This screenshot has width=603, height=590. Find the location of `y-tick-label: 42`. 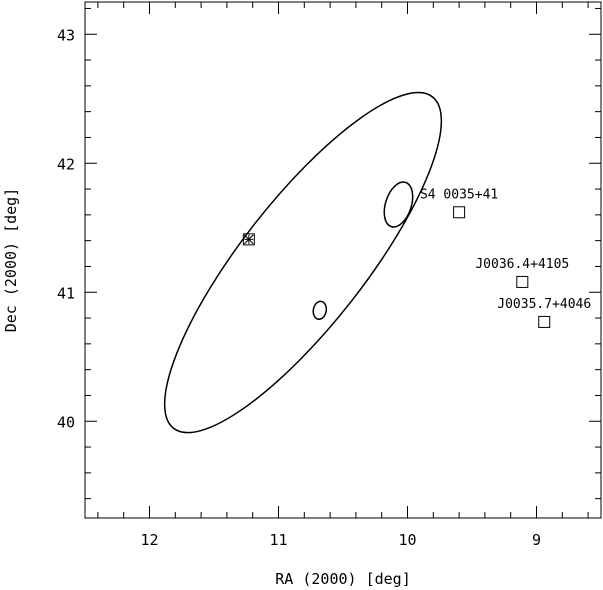

y-tick-label: 42 is located at coordinates (66, 164).